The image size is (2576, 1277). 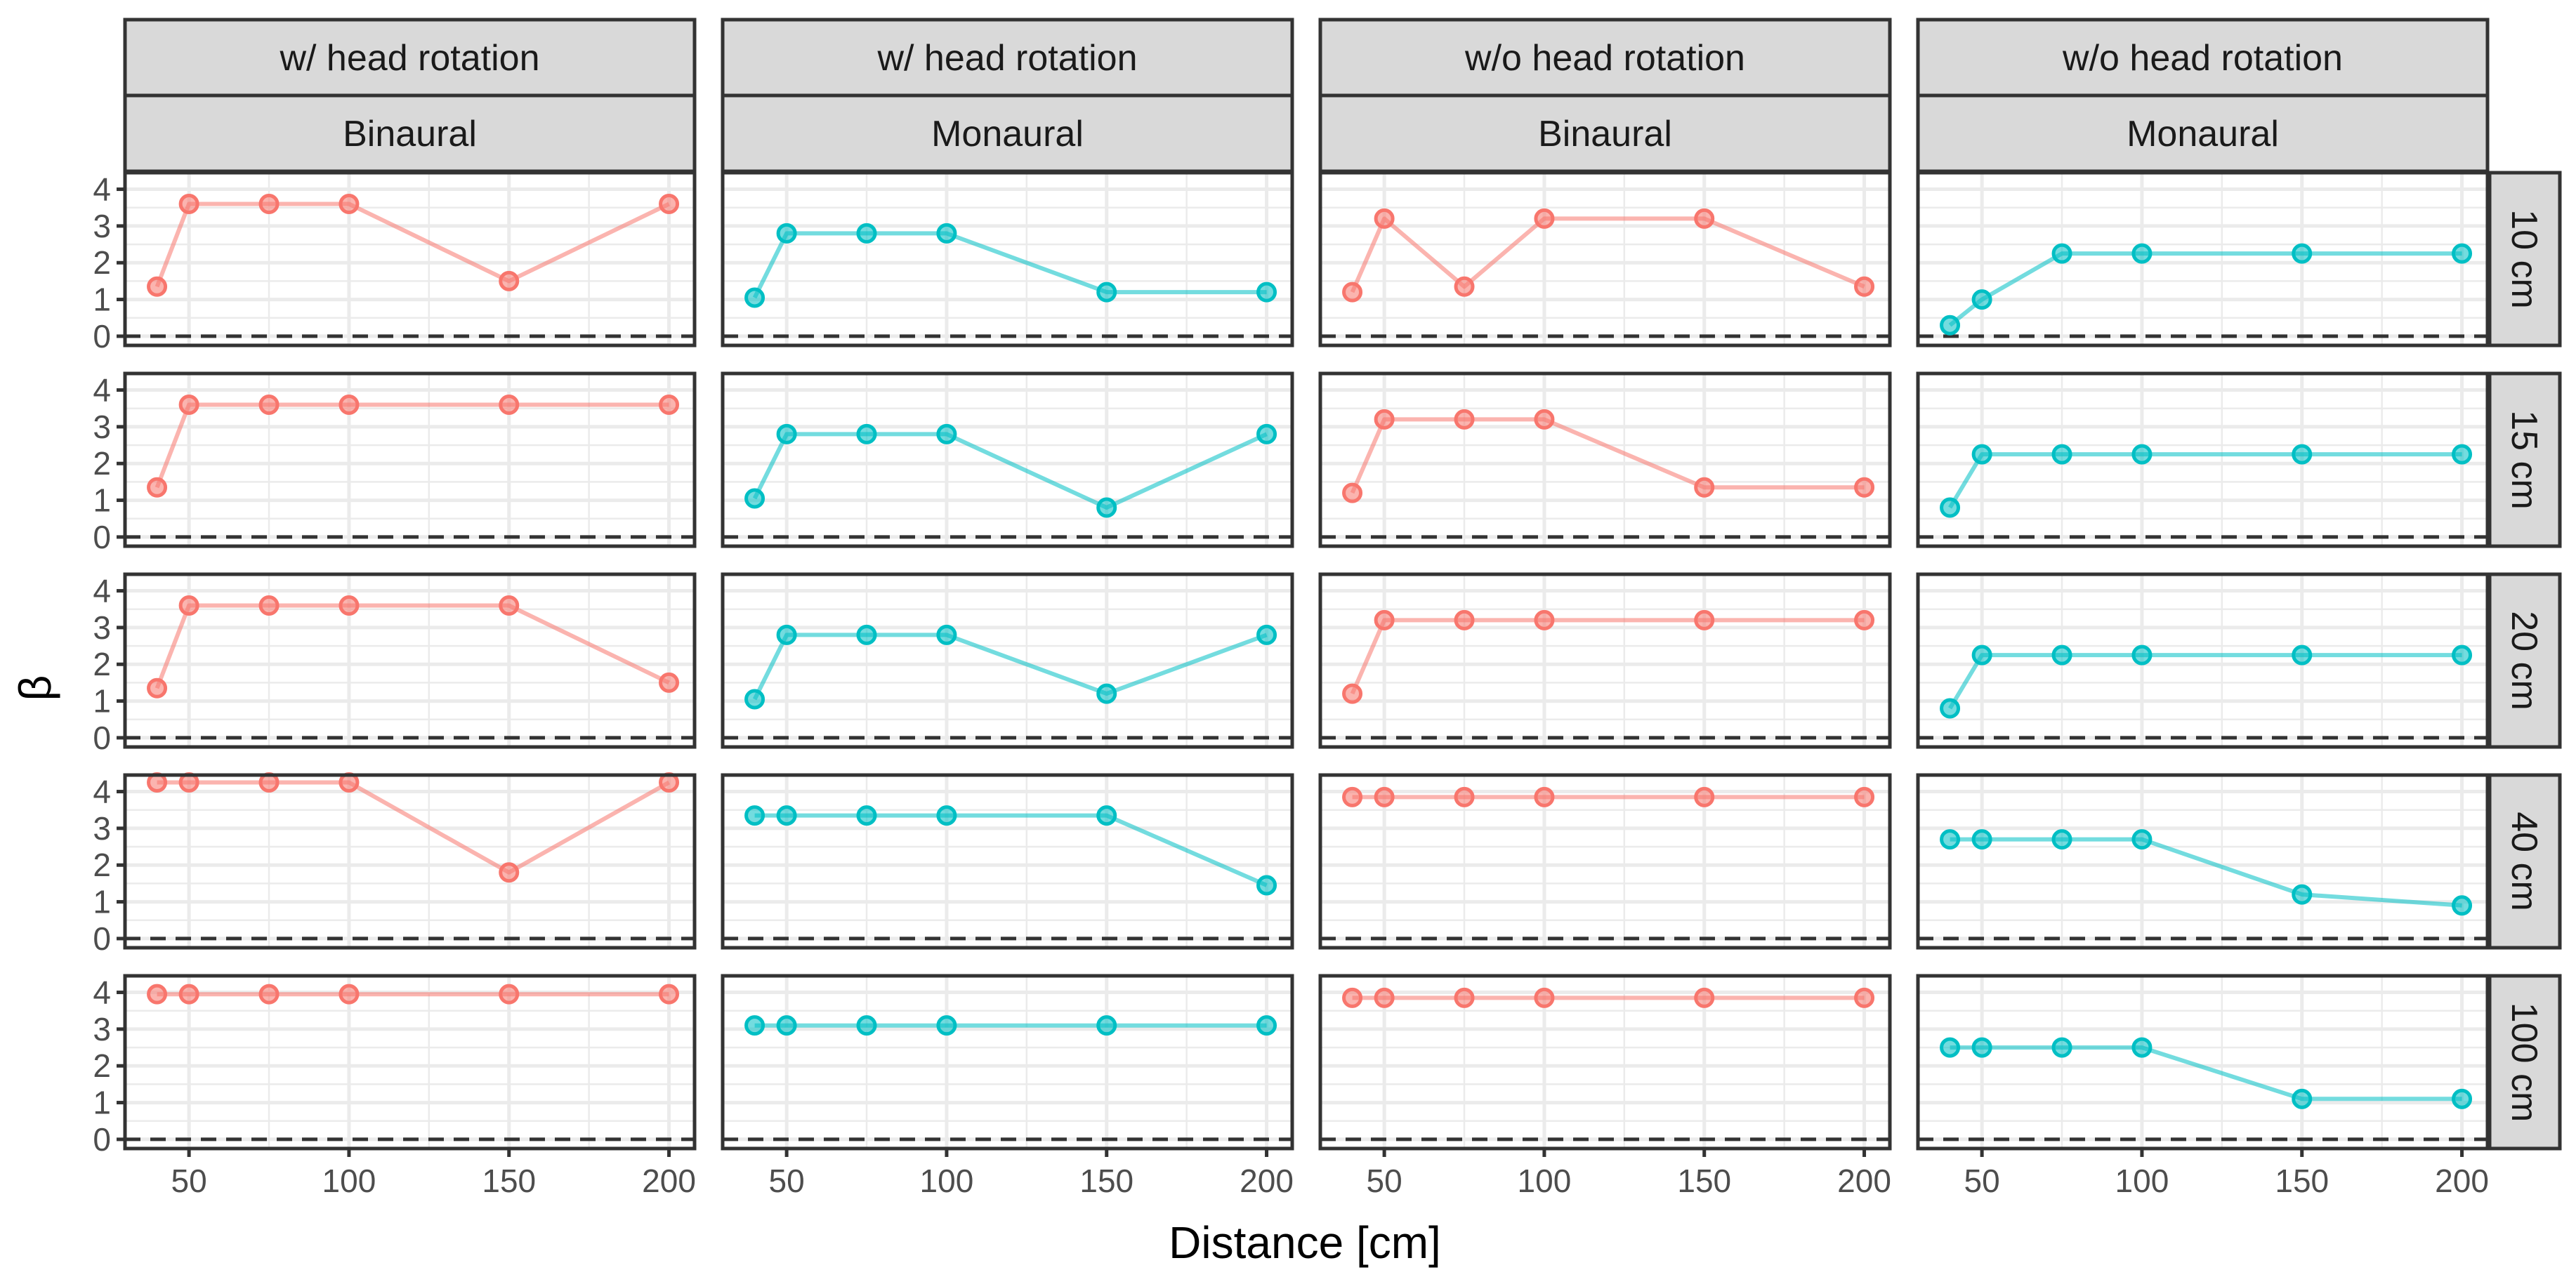 I want to click on row-strip-label: 40 cm, so click(x=2524, y=861).